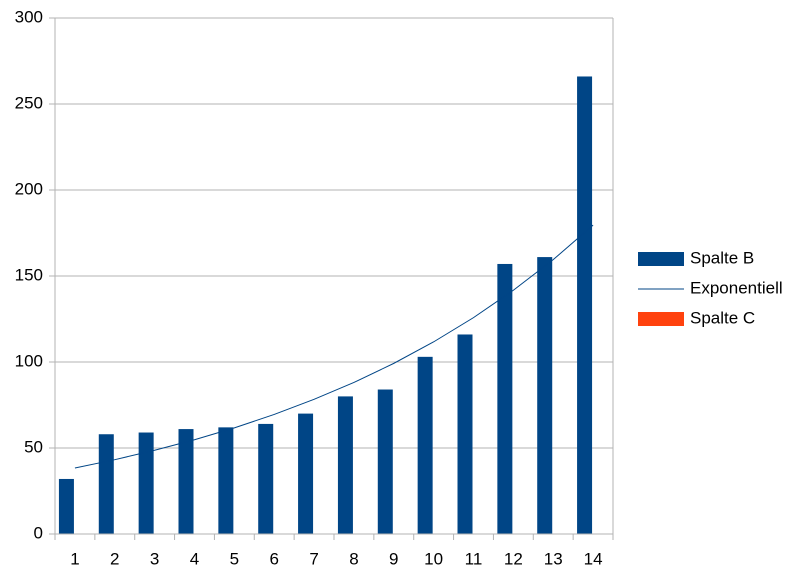 The image size is (803, 584). What do you see at coordinates (593, 558) in the screenshot?
I see `x-tick-label: 14` at bounding box center [593, 558].